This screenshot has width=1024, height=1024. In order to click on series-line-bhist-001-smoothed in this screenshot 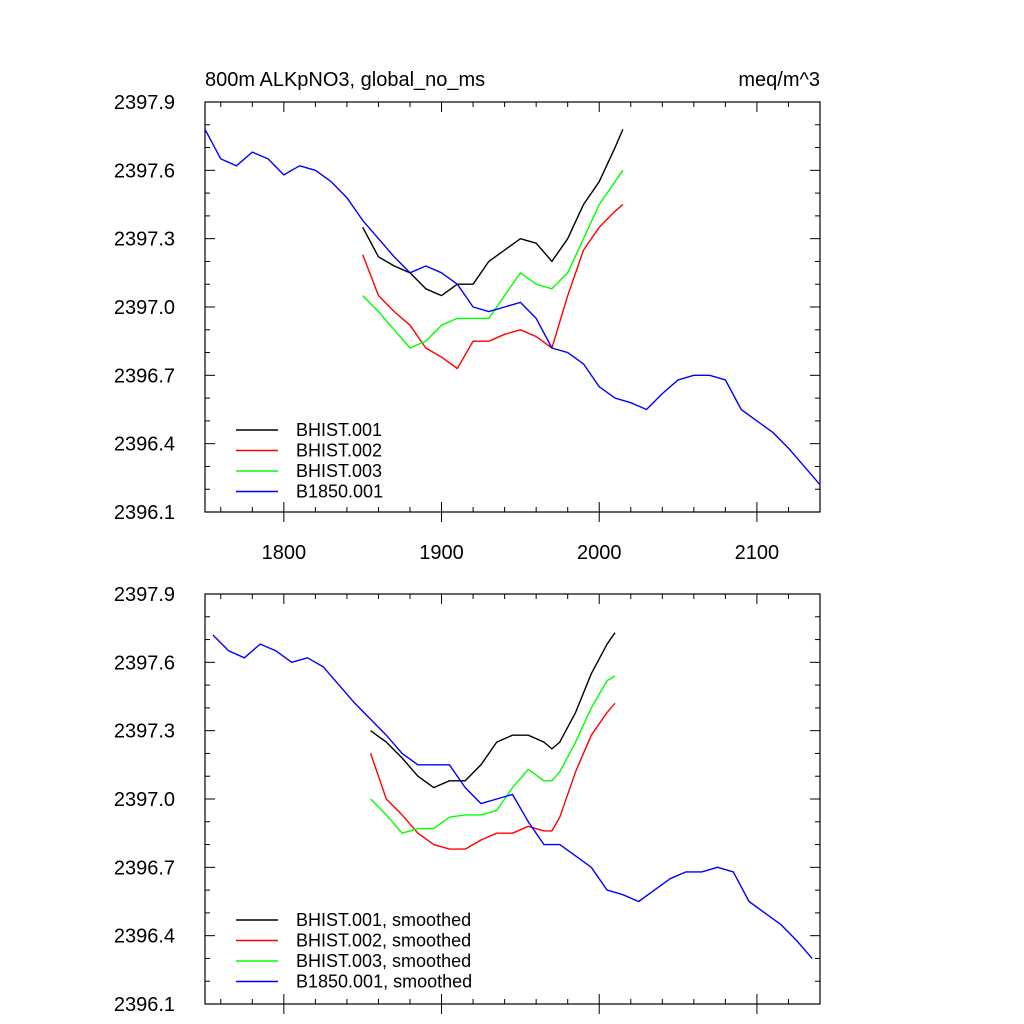, I will do `click(493, 710)`.